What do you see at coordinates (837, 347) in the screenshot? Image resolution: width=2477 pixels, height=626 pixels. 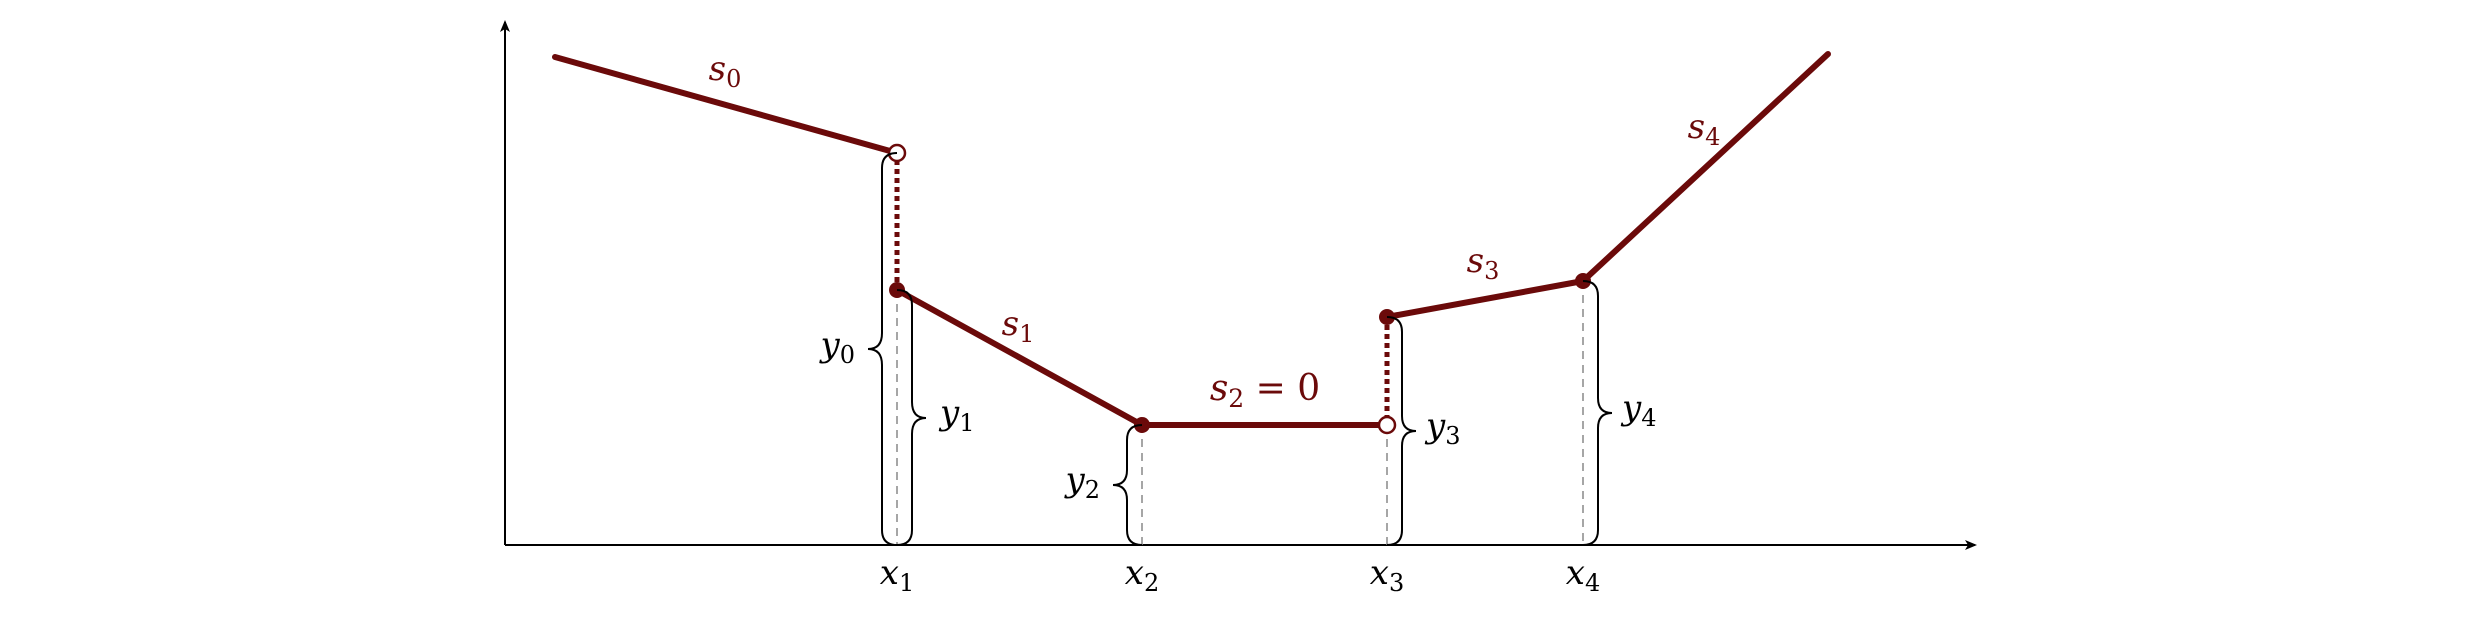 I see `y-label-y0: y0` at bounding box center [837, 347].